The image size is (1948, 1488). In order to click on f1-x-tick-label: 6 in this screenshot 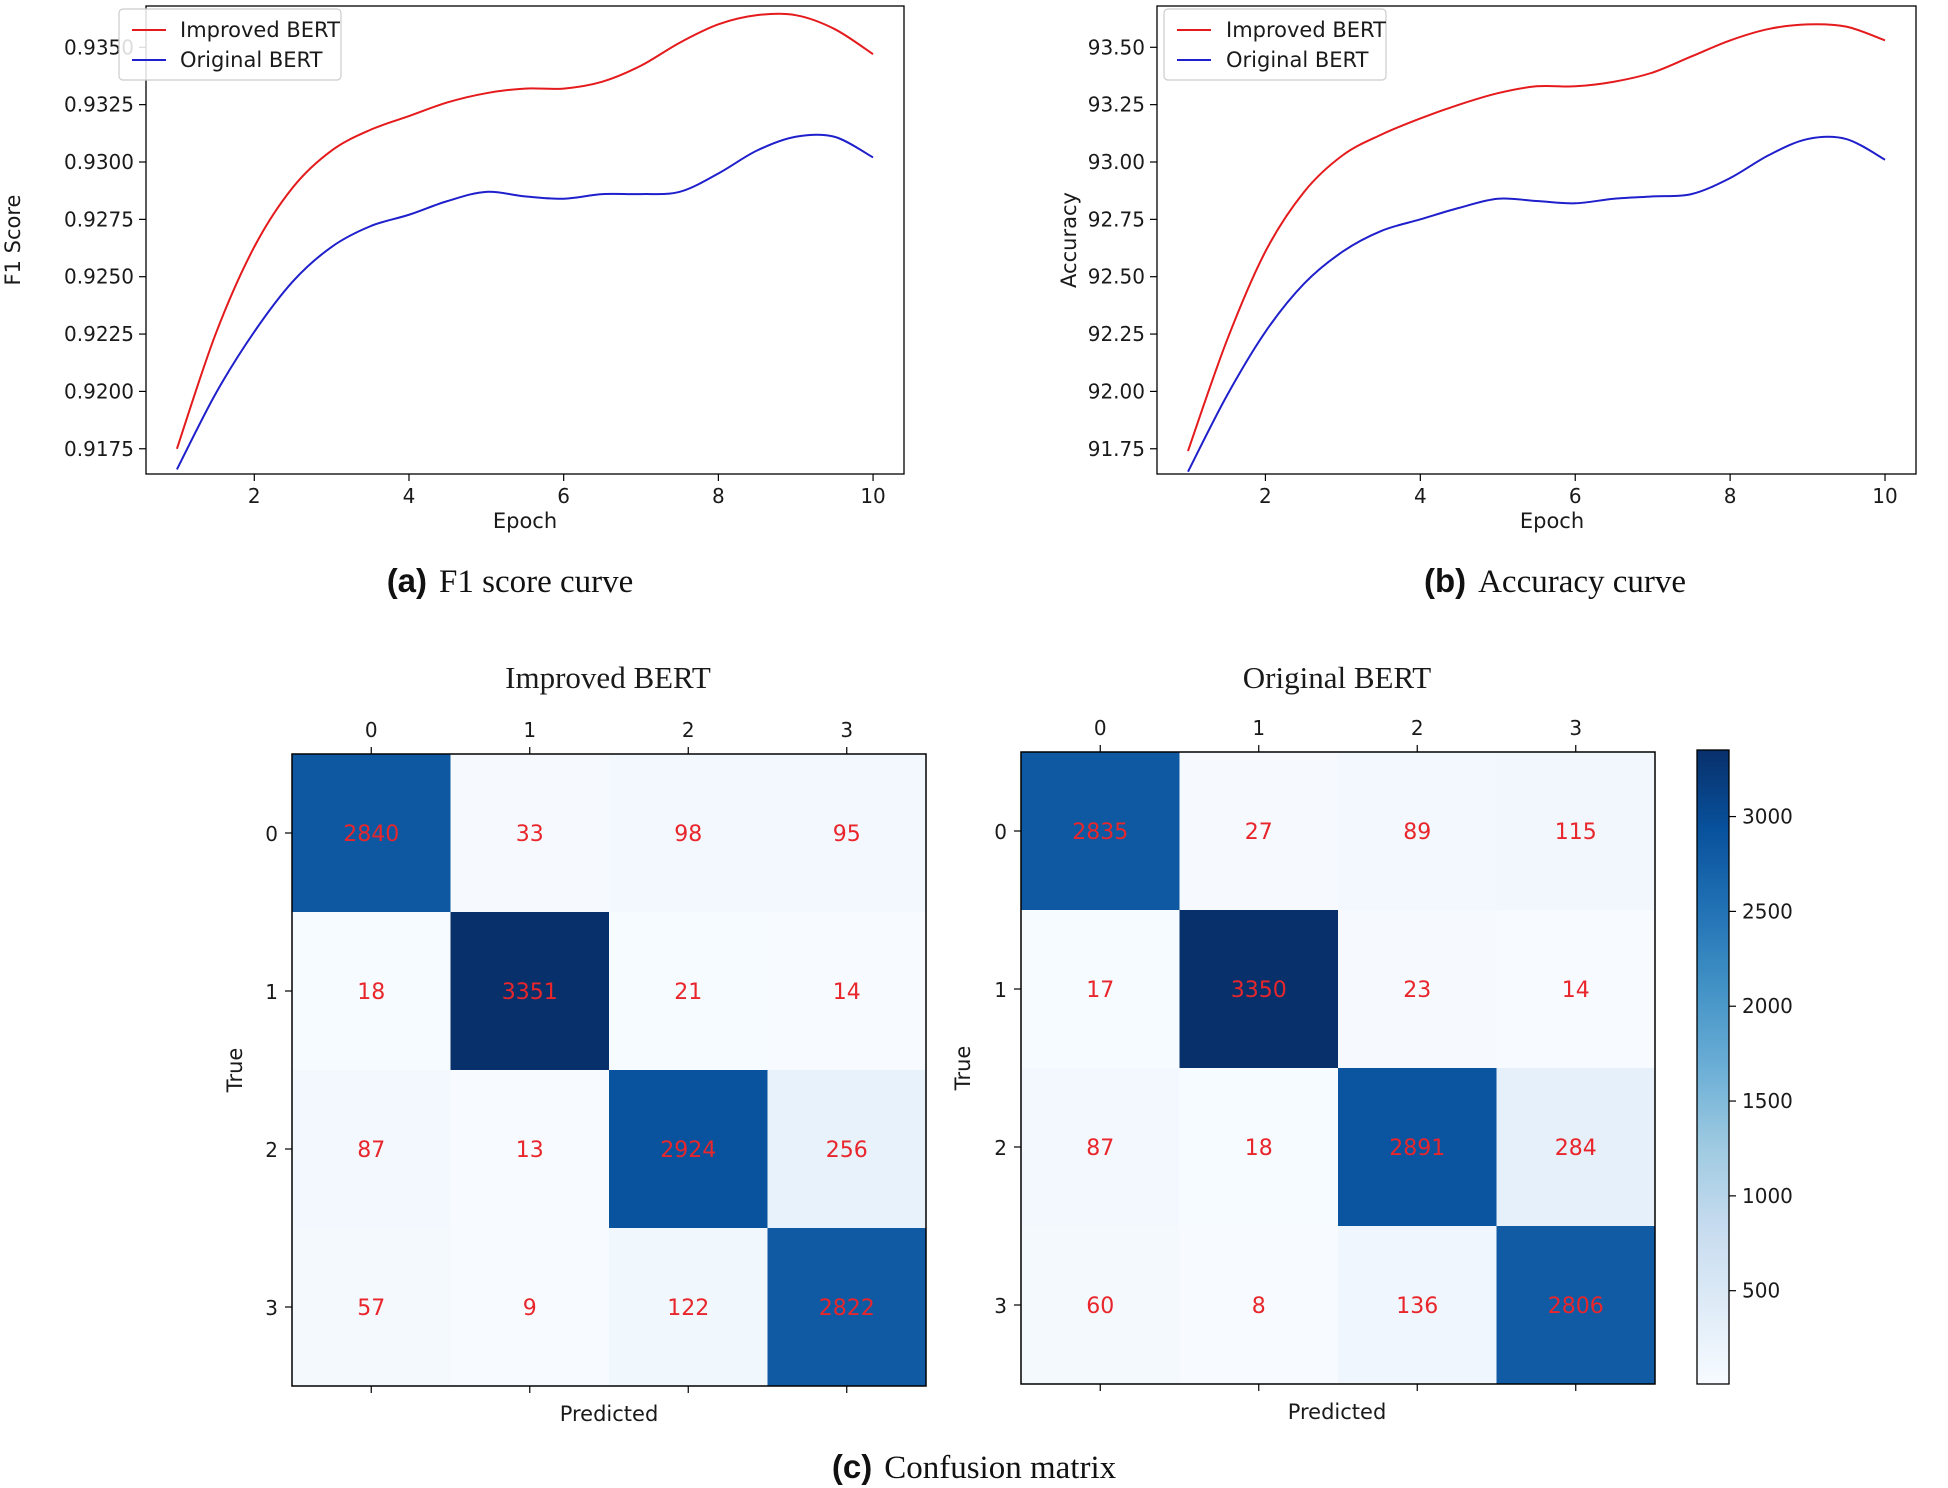, I will do `click(563, 496)`.